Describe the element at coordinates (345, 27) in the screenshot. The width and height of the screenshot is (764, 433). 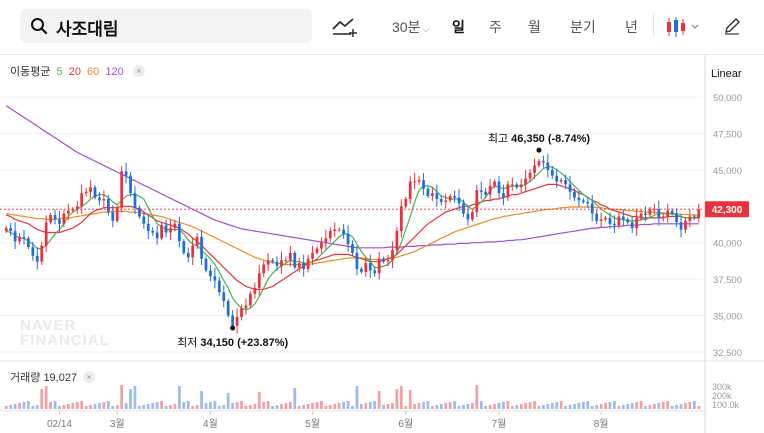
I see `compare-chart-icon` at that location.